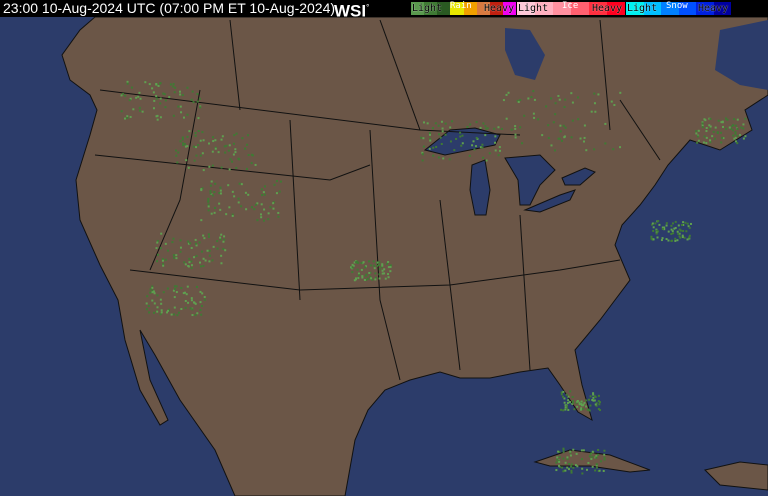 The image size is (768, 496). What do you see at coordinates (483, 8) in the screenshot?
I see `legend-swatch` at bounding box center [483, 8].